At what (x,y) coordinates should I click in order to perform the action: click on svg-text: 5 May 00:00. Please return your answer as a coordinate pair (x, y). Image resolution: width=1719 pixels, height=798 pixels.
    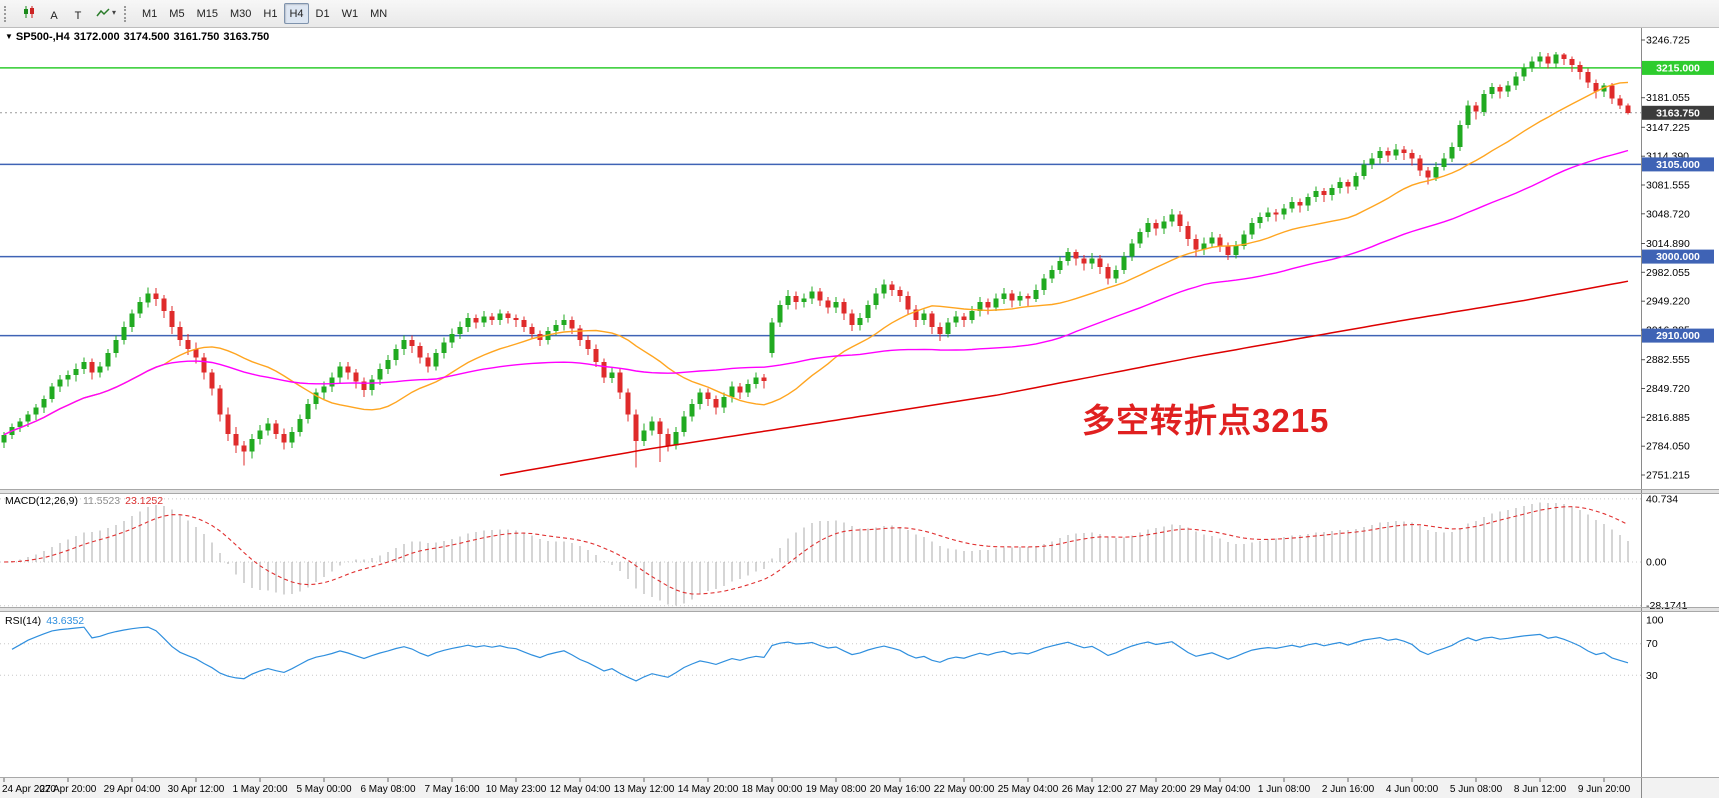
    Looking at the image, I should click on (323, 789).